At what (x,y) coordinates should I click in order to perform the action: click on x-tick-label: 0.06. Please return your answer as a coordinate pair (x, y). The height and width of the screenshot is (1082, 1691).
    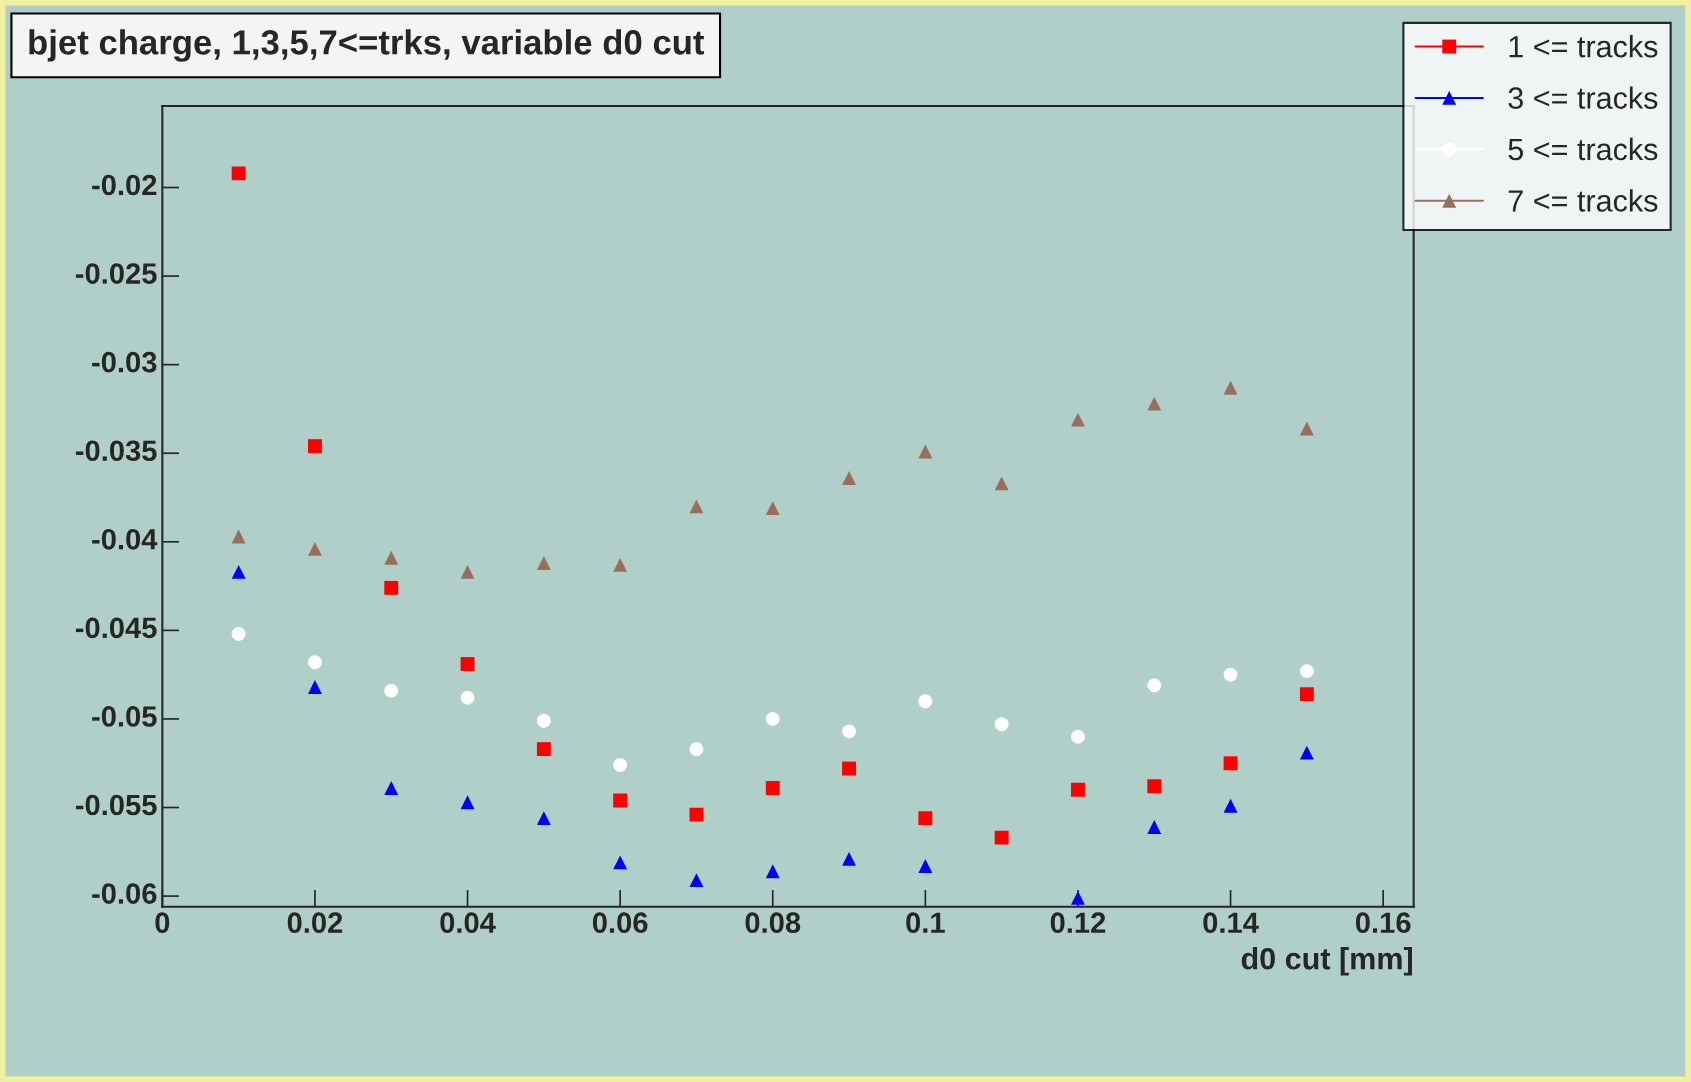
    Looking at the image, I should click on (620, 922).